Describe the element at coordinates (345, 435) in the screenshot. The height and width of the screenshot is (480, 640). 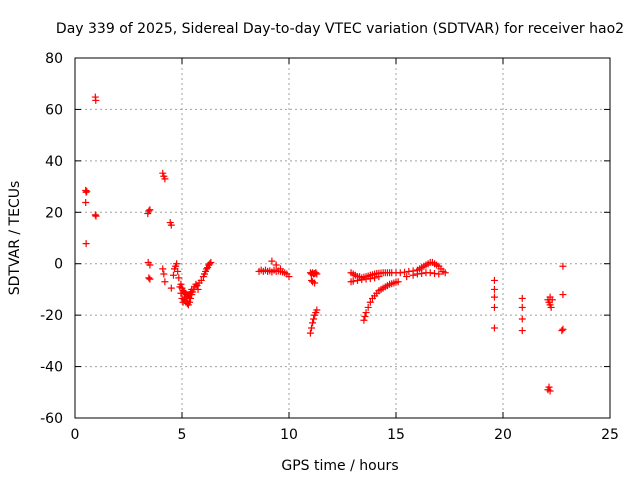
I see `x-tick-labels: 0 5 10 15 20 25` at that location.